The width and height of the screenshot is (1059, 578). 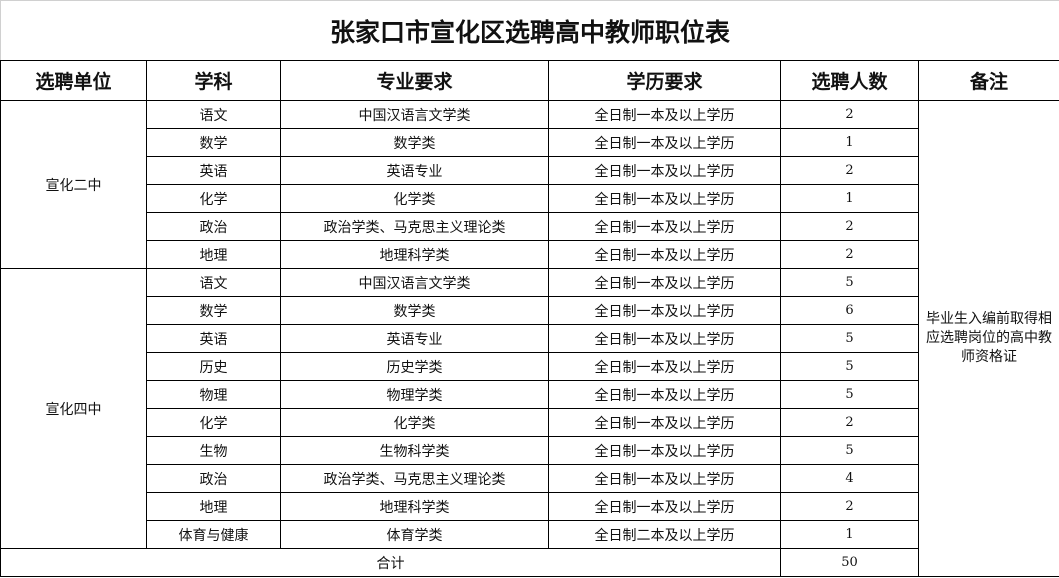 I want to click on column-header: 专业要求, so click(x=414, y=80).